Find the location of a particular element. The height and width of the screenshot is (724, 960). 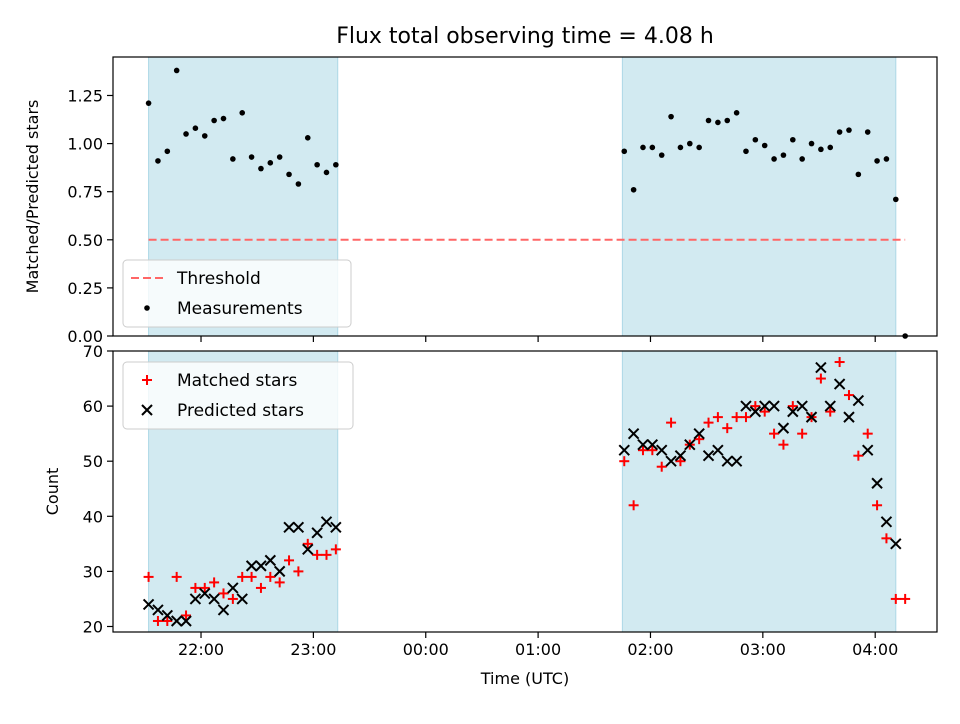

y-tick-label: 0.25 is located at coordinates (85, 288).